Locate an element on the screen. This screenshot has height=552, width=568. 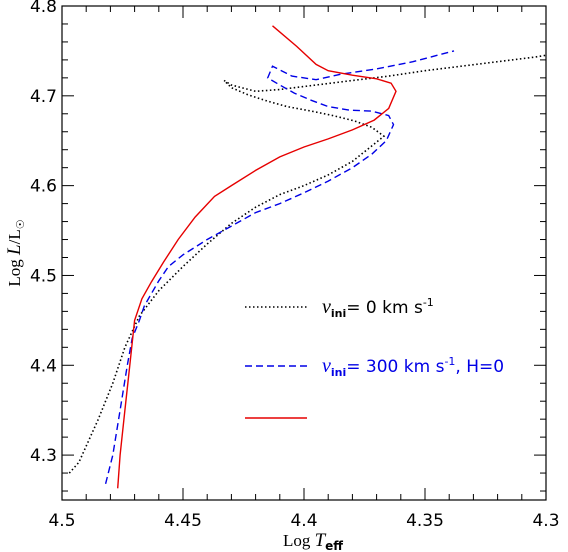
x-tick-label: 4.5 is located at coordinates (61, 521).